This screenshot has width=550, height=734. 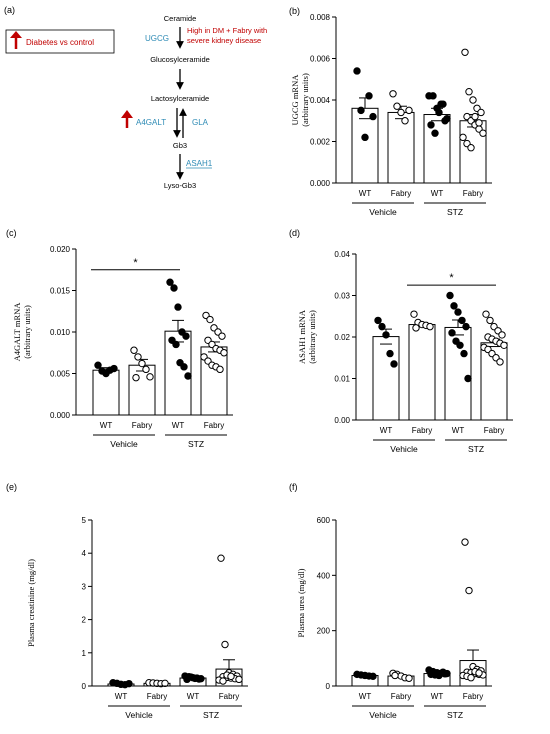 What do you see at coordinates (342, 296) in the screenshot?
I see `y-tick-label: 0.03` at bounding box center [342, 296].